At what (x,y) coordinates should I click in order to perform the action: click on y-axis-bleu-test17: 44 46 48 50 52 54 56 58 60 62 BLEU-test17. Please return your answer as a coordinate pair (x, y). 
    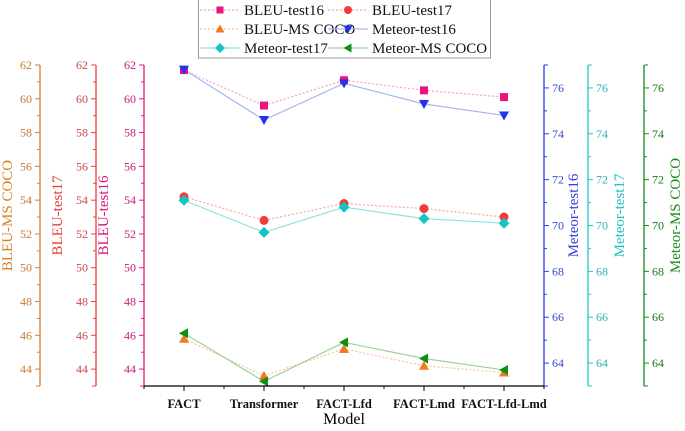
    Looking at the image, I should click on (73, 222).